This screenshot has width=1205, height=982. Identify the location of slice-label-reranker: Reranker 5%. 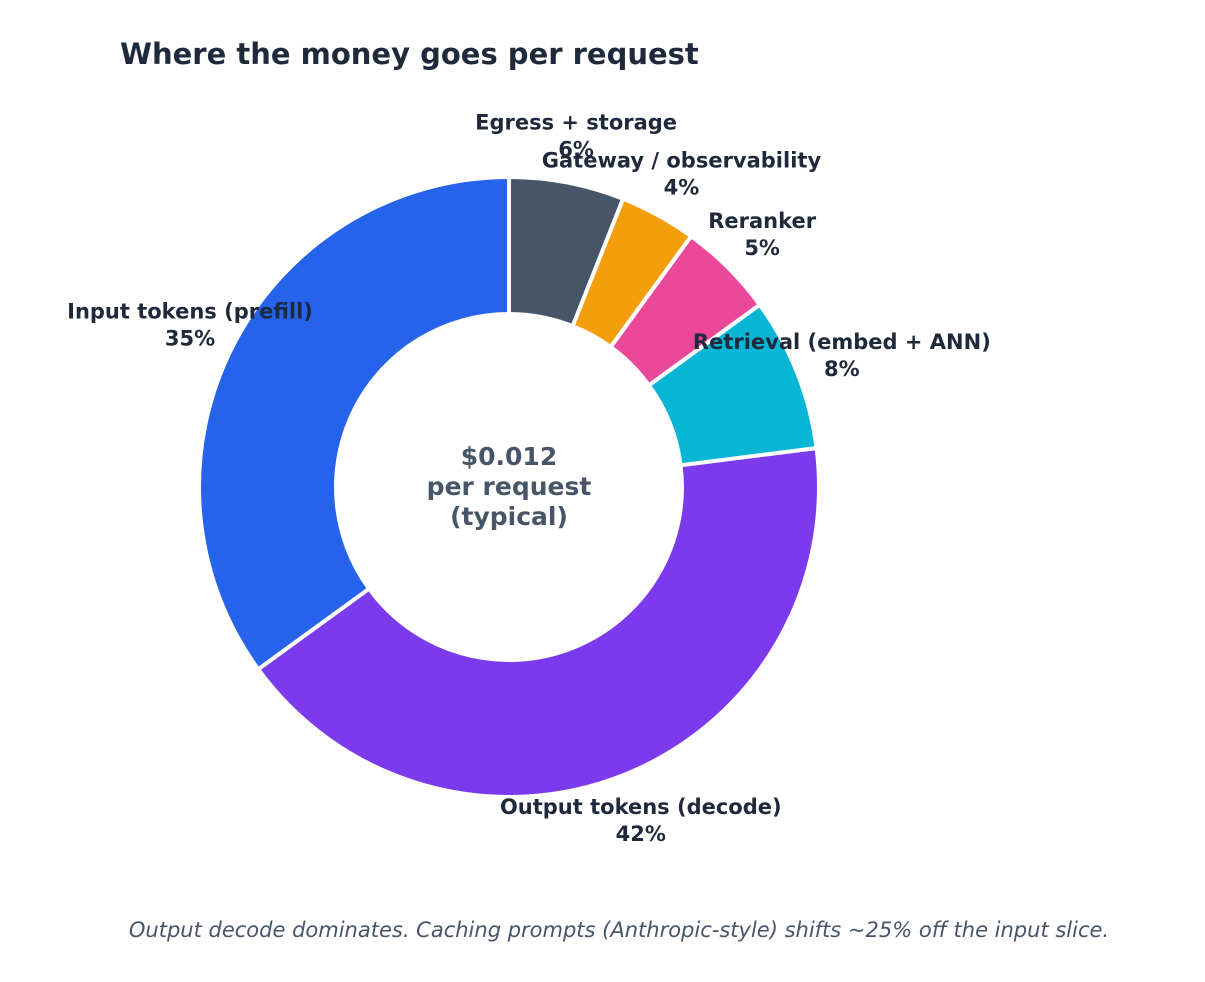
(762, 234).